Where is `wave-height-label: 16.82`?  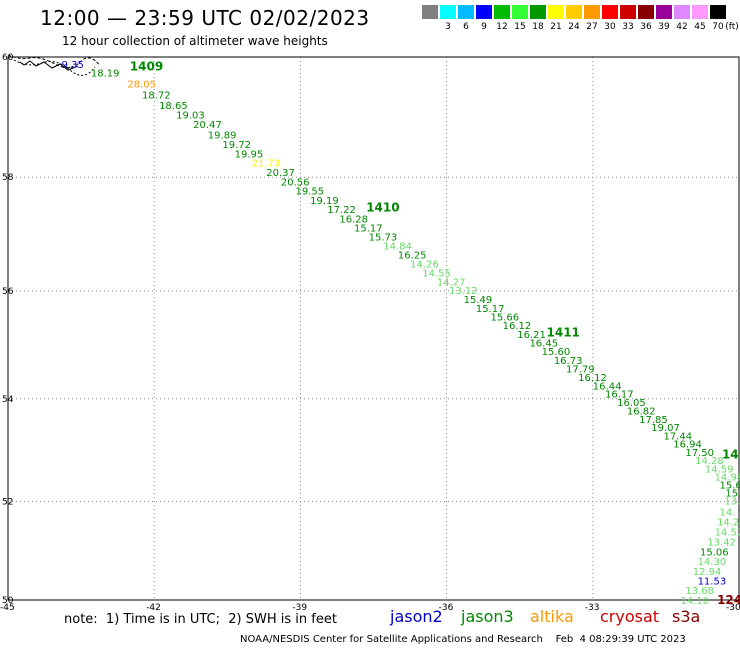
wave-height-label: 16.82 is located at coordinates (641, 412).